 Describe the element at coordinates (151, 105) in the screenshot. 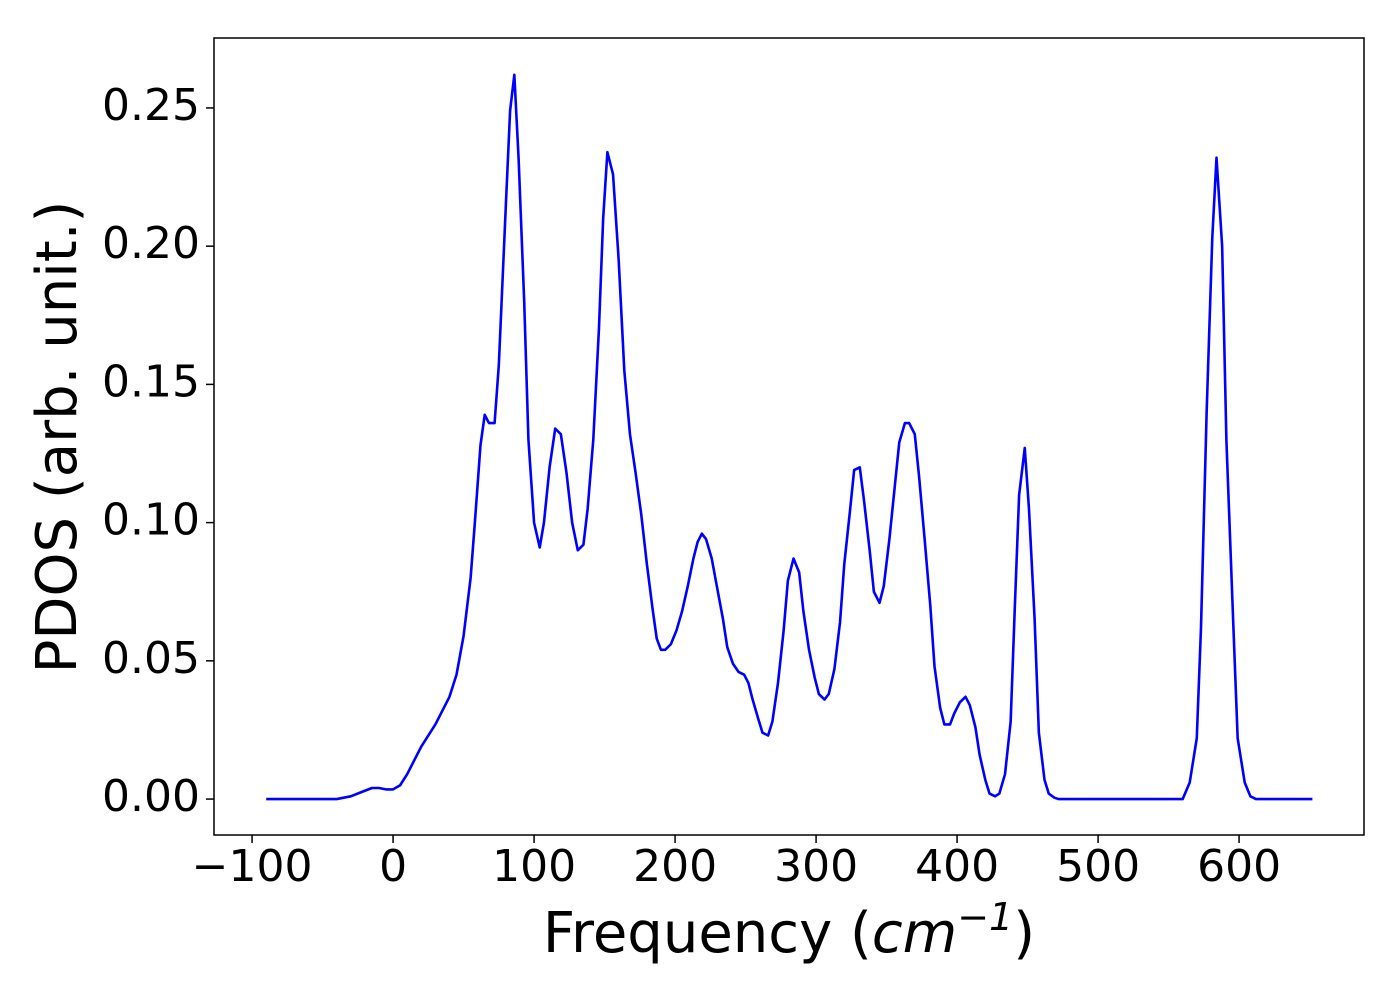

I see `y-tick-label: 0.25` at that location.